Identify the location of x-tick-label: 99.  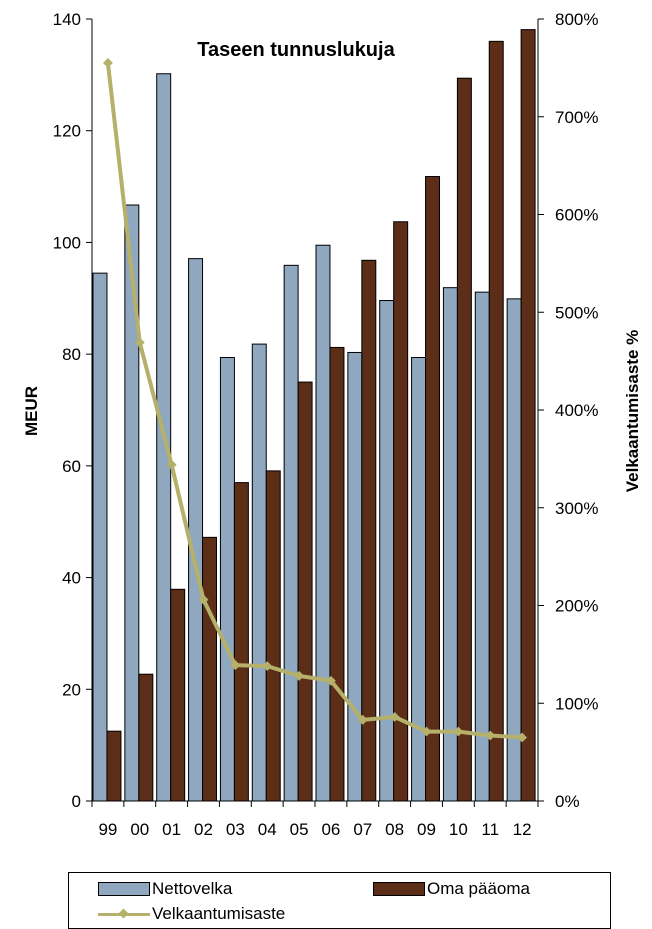
(107, 829).